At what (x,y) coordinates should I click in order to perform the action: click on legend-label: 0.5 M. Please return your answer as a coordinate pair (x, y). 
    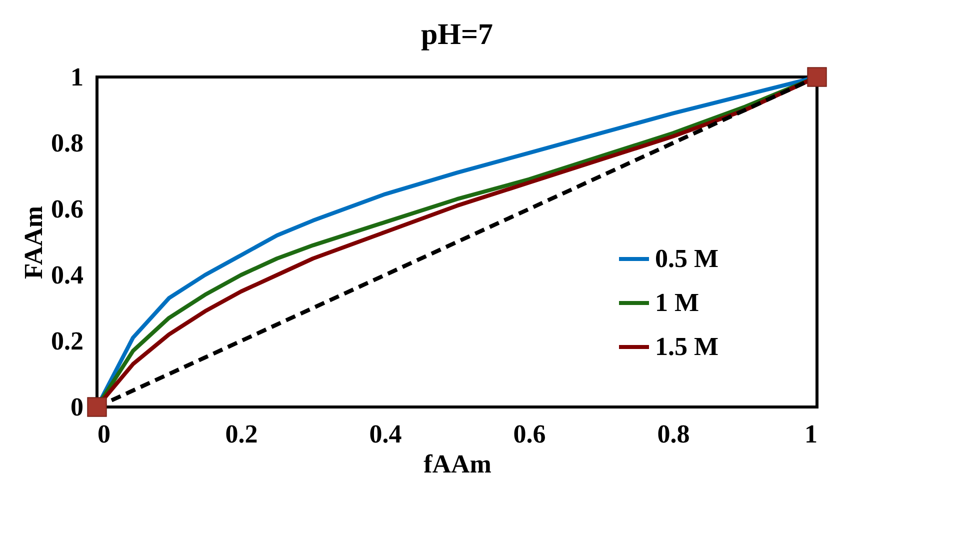
    Looking at the image, I should click on (687, 258).